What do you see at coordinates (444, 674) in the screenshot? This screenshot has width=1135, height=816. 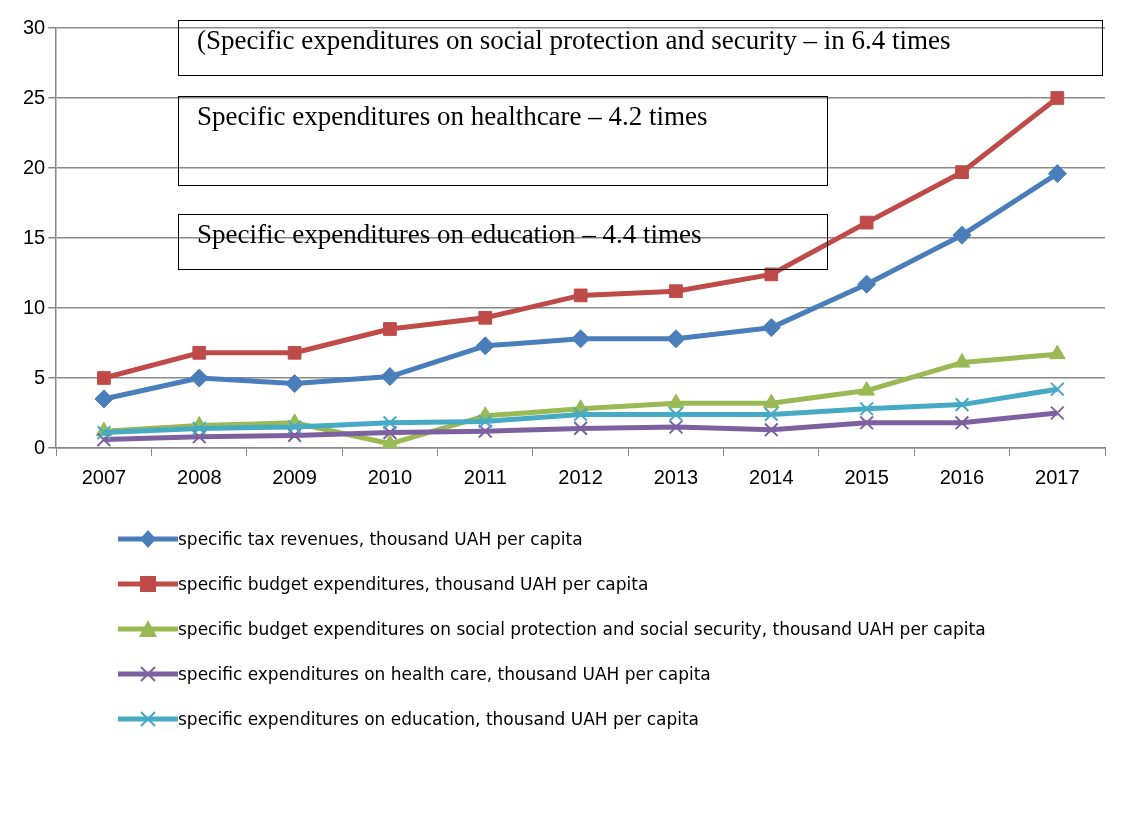 I see `legend-label: specific expenditures on health care, thousand UAH per capita` at bounding box center [444, 674].